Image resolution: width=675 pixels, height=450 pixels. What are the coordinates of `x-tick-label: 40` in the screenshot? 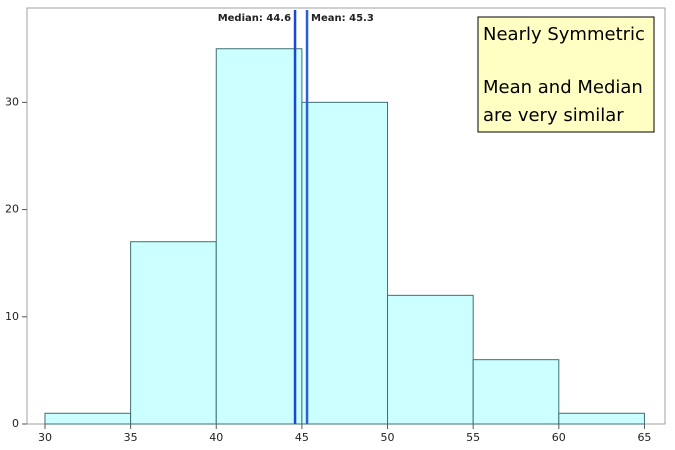 It's located at (216, 437).